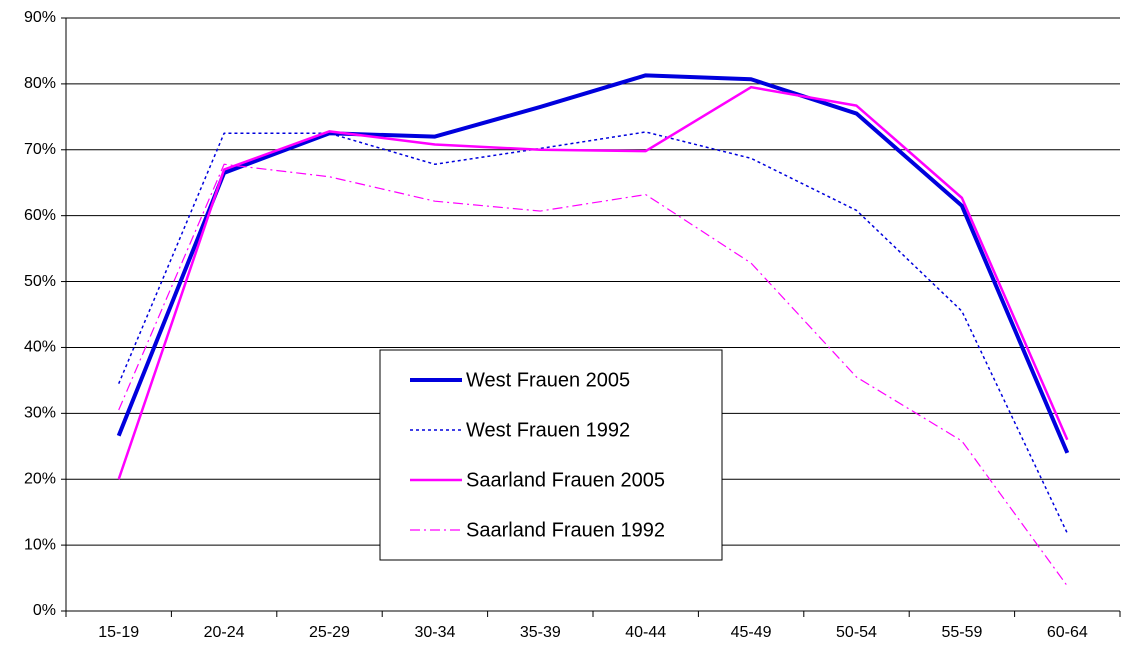 Image resolution: width=1144 pixels, height=651 pixels. What do you see at coordinates (548, 430) in the screenshot?
I see `legend-label: West Frauen 1992` at bounding box center [548, 430].